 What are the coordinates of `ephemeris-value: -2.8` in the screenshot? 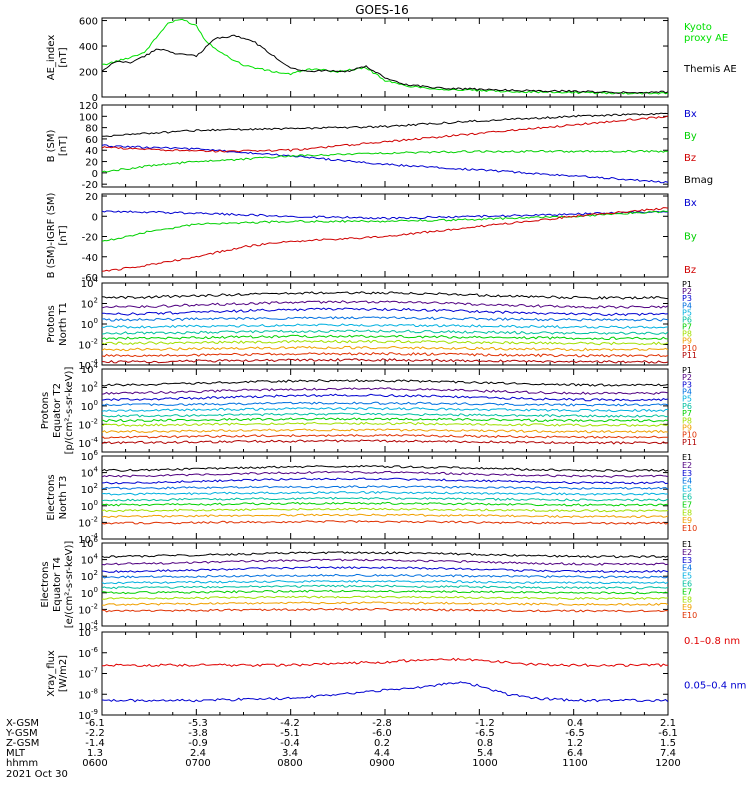 It's located at (382, 723).